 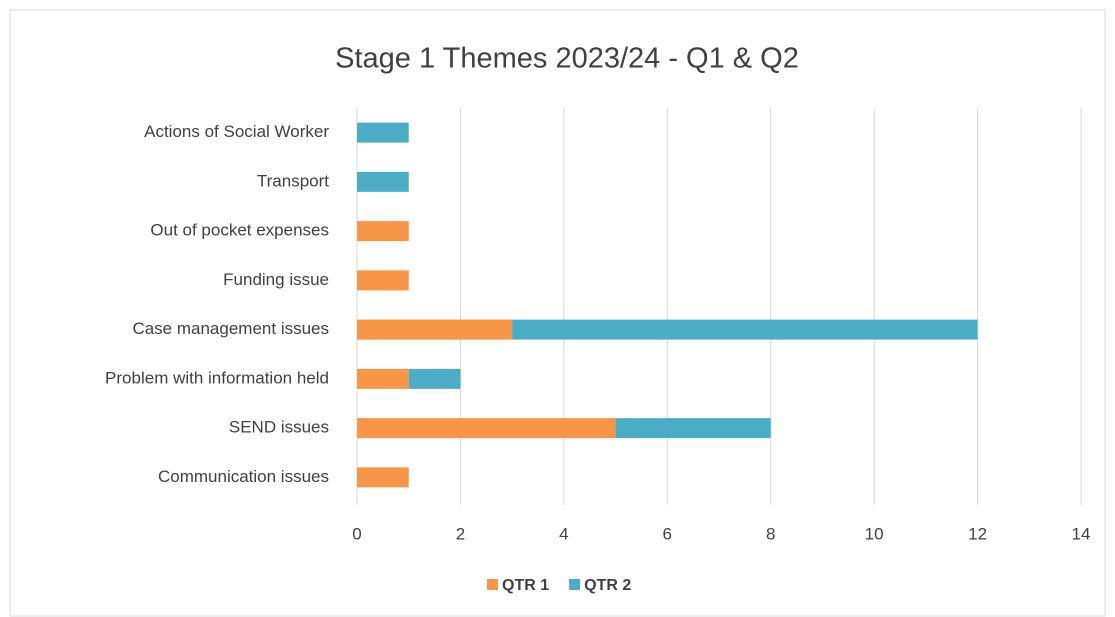 What do you see at coordinates (607, 585) in the screenshot?
I see `legend-label: QTR 2` at bounding box center [607, 585].